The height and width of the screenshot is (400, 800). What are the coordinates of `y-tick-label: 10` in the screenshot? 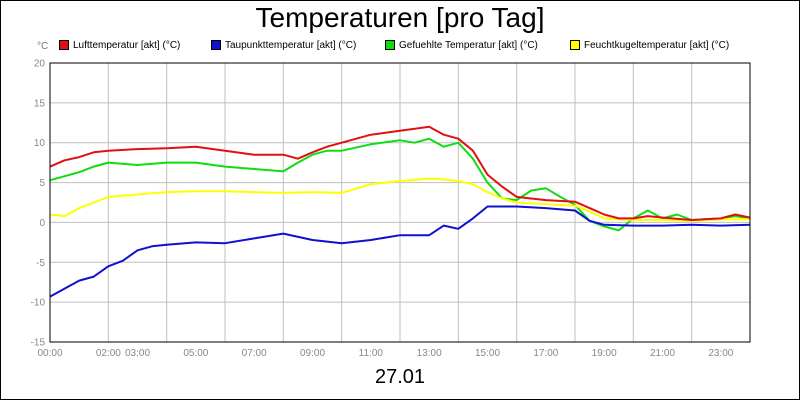 It's located at (40, 143).